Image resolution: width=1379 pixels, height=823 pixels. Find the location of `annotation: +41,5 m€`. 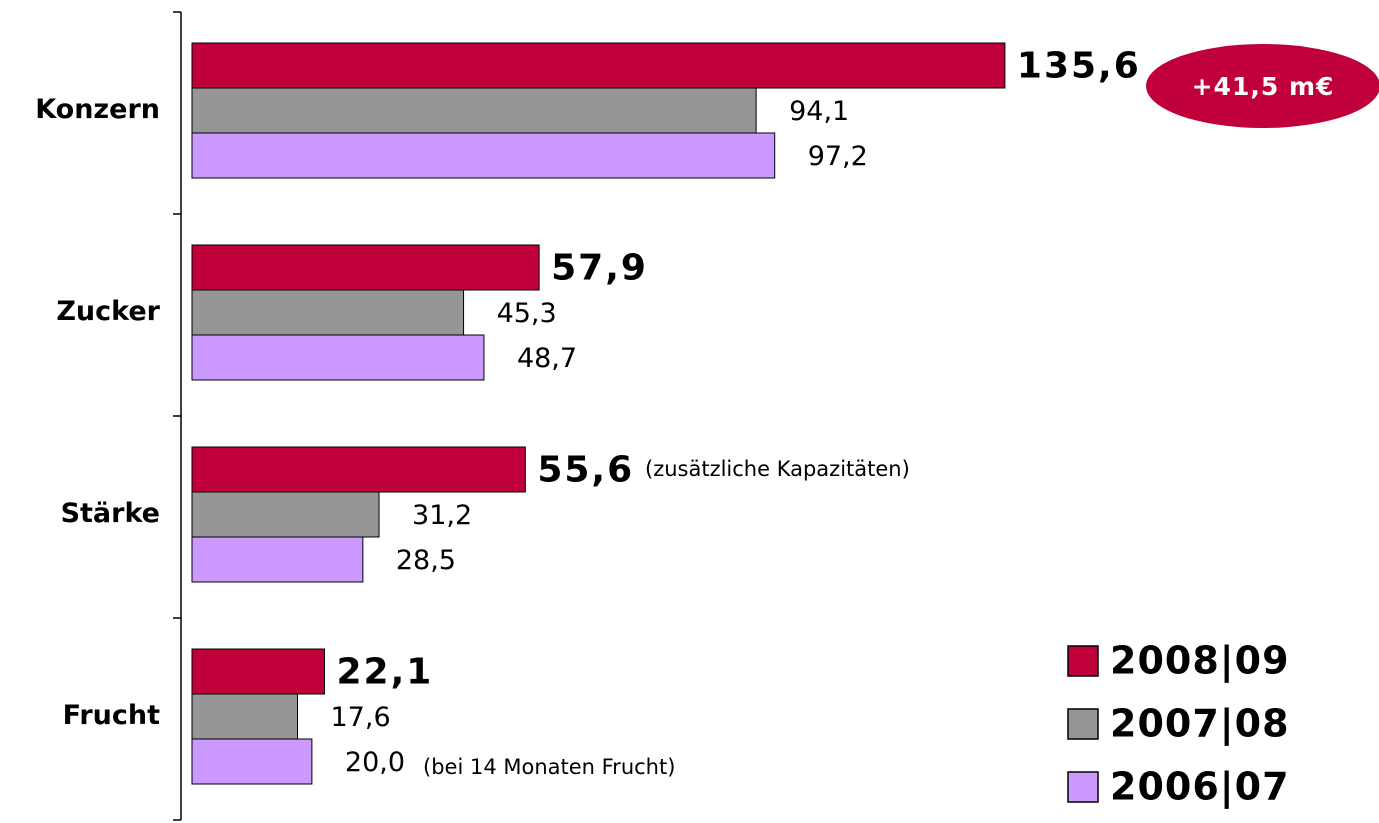

annotation: +41,5 m€ is located at coordinates (1263, 86).